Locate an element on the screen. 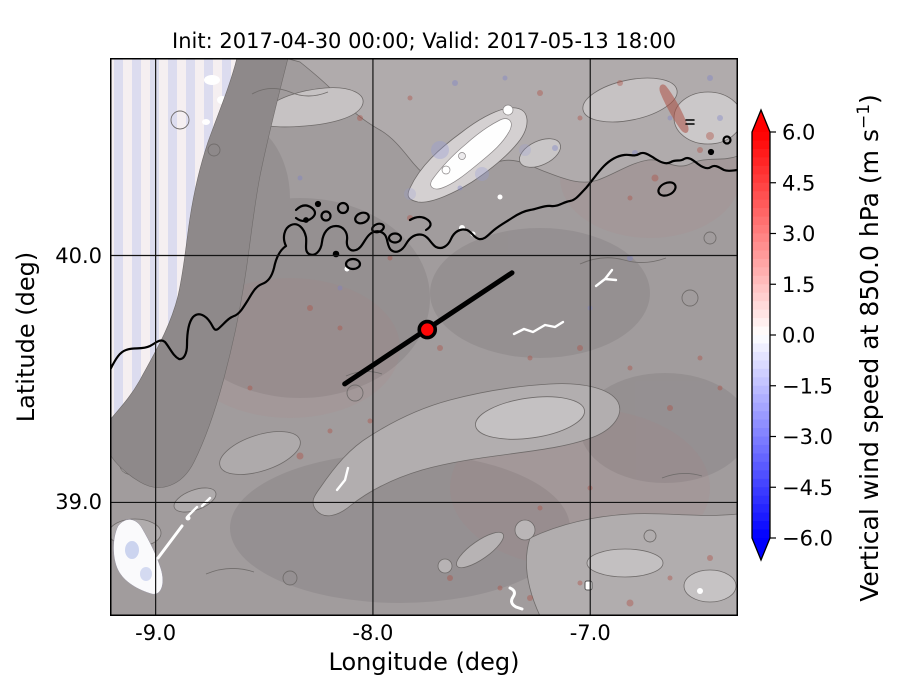 This screenshot has width=900, height=700. colorbar-tick-label: 1.5 is located at coordinates (798, 285).